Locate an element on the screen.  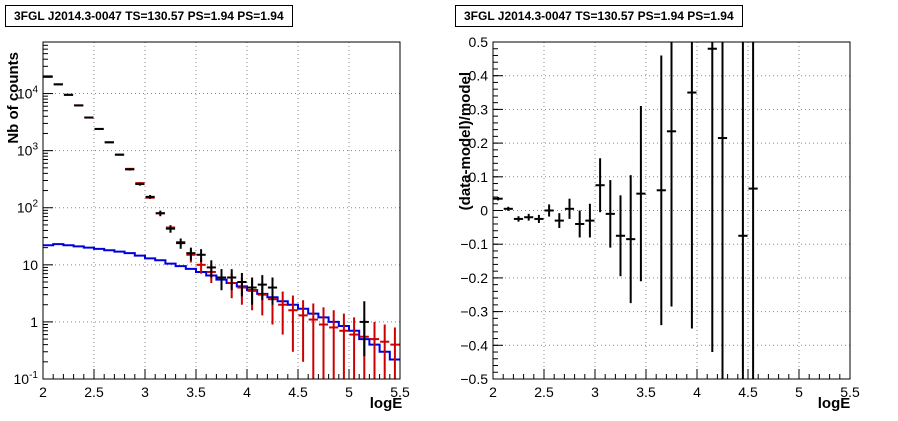
left-xtick-label: 3 is located at coordinates (145, 392).